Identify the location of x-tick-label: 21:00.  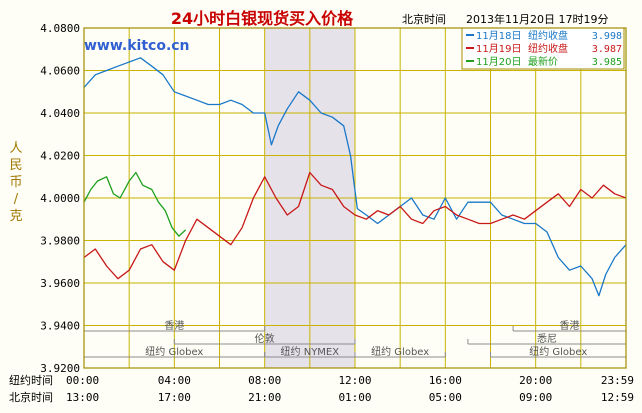
(264, 397).